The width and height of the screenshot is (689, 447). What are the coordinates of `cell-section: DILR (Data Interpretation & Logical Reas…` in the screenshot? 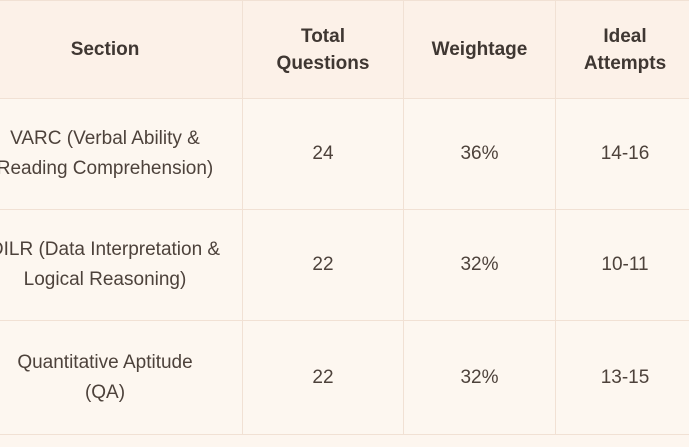 It's located at (121, 265).